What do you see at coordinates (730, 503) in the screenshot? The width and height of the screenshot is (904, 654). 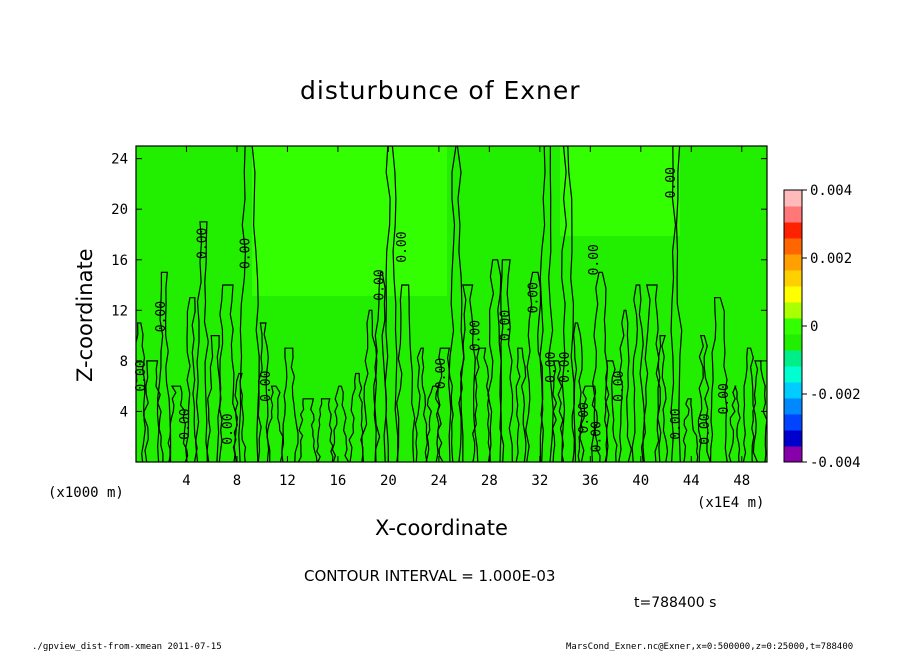 I see `y-unit-label: (x1E4 m)` at bounding box center [730, 503].